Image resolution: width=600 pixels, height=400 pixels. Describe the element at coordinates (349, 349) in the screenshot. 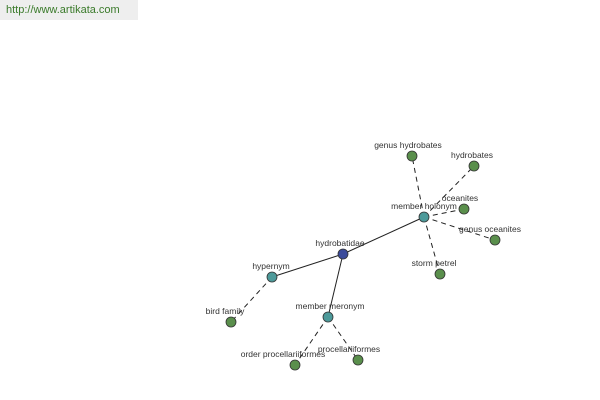

I see `node-label: procellariiformes` at that location.